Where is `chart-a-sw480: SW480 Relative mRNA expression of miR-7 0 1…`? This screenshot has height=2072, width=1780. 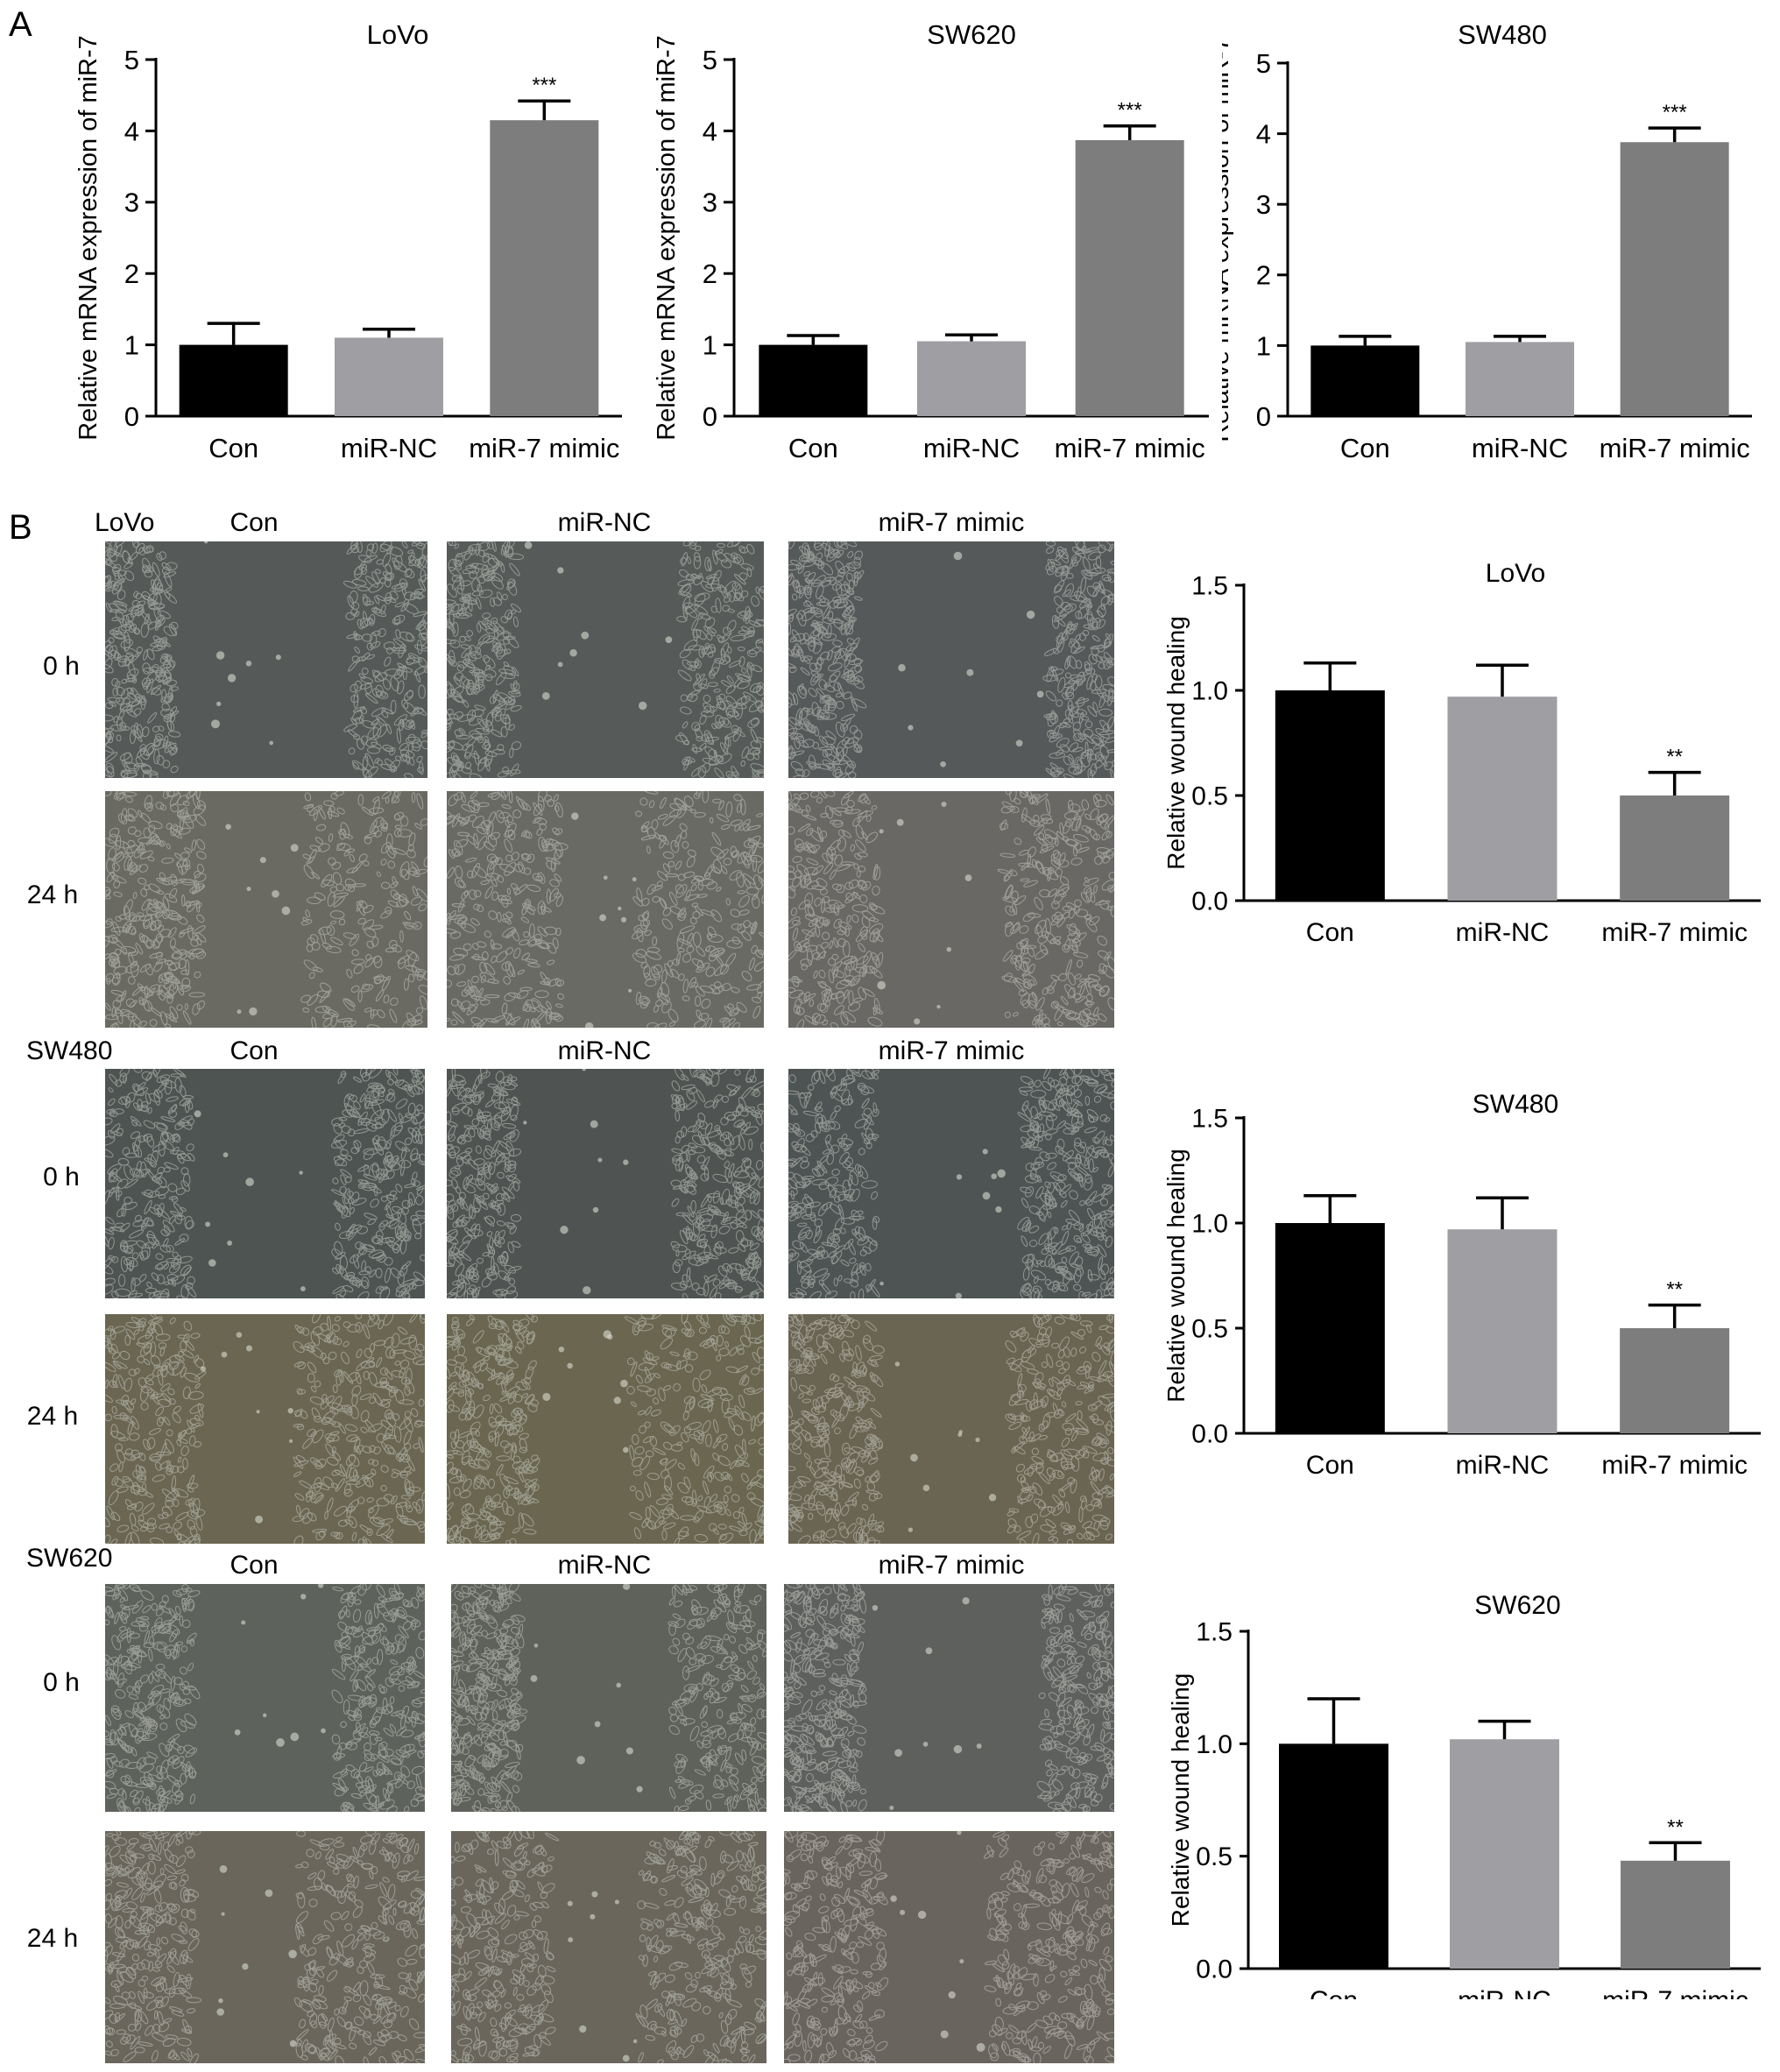 chart-a-sw480: SW480 Relative mRNA expression of miR-7 0 1… is located at coordinates (1487, 241).